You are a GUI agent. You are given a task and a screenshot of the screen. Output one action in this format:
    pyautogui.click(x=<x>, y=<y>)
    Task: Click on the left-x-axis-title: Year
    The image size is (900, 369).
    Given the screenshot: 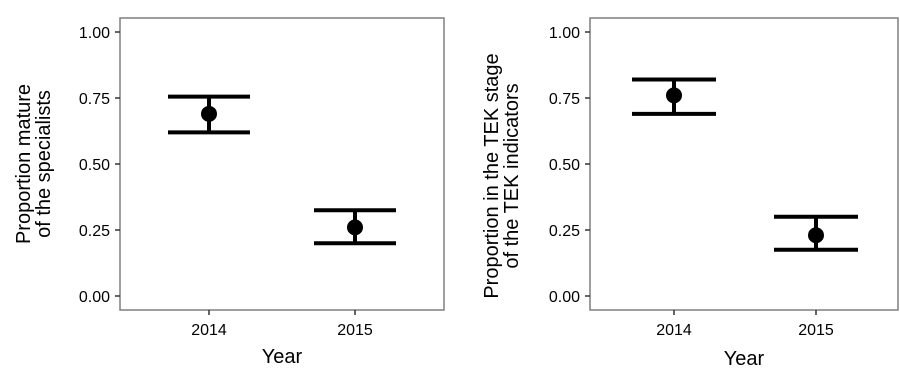 What is the action you would take?
    pyautogui.click(x=282, y=357)
    